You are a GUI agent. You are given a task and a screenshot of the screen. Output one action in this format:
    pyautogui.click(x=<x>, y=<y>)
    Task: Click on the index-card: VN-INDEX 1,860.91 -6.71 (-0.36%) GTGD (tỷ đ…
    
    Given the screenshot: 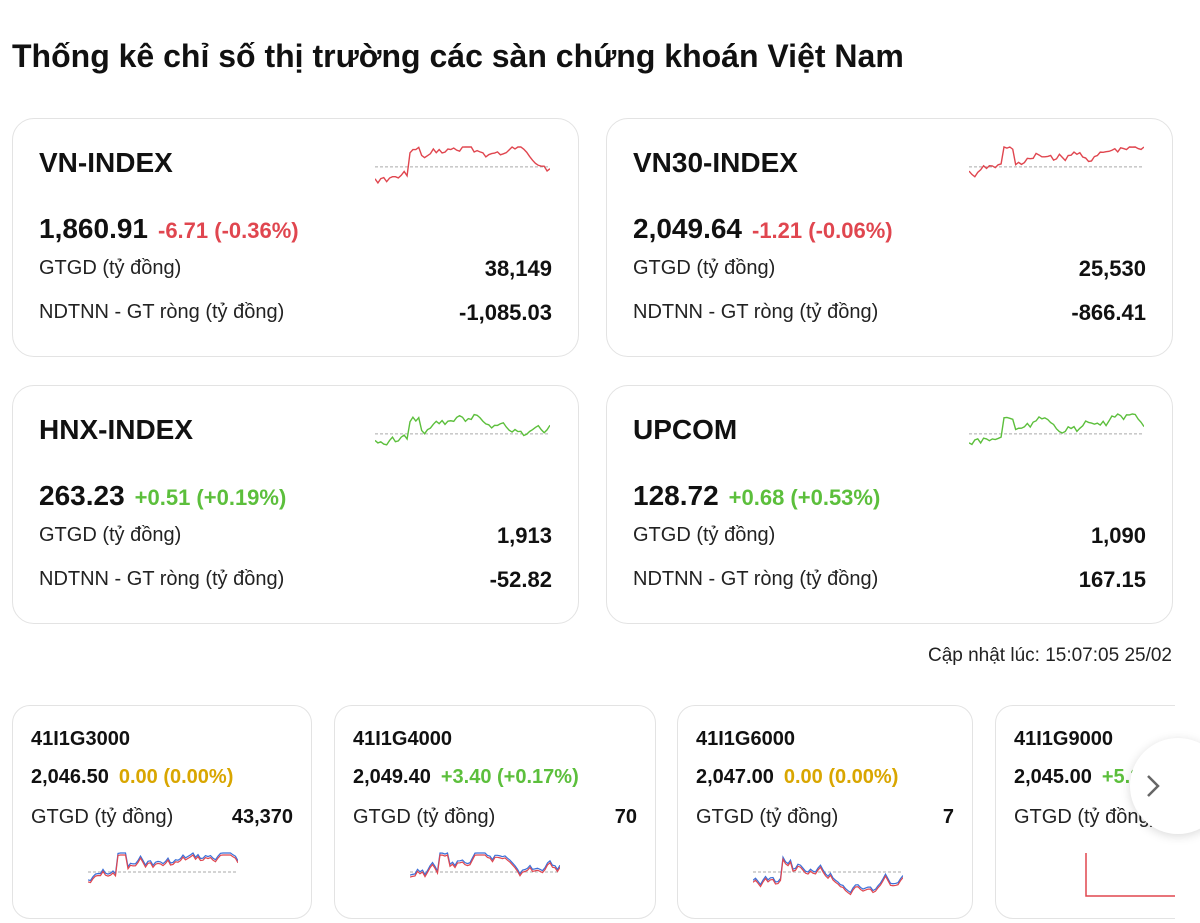 What is the action you would take?
    pyautogui.click(x=295, y=237)
    